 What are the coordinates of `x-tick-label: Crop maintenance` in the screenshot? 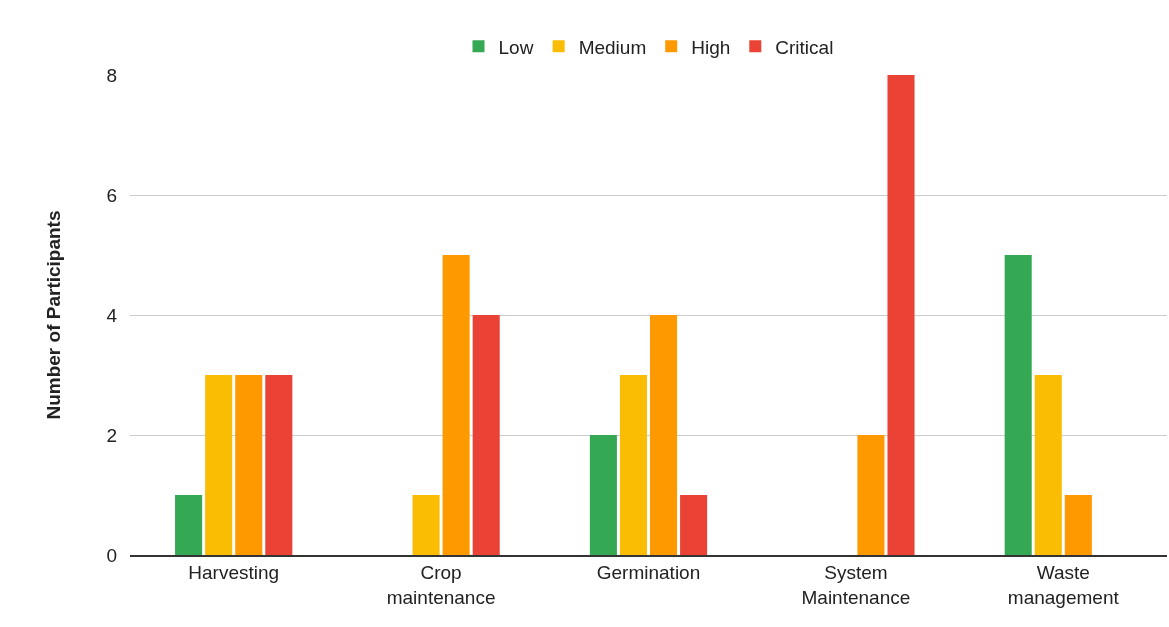 It's located at (441, 585).